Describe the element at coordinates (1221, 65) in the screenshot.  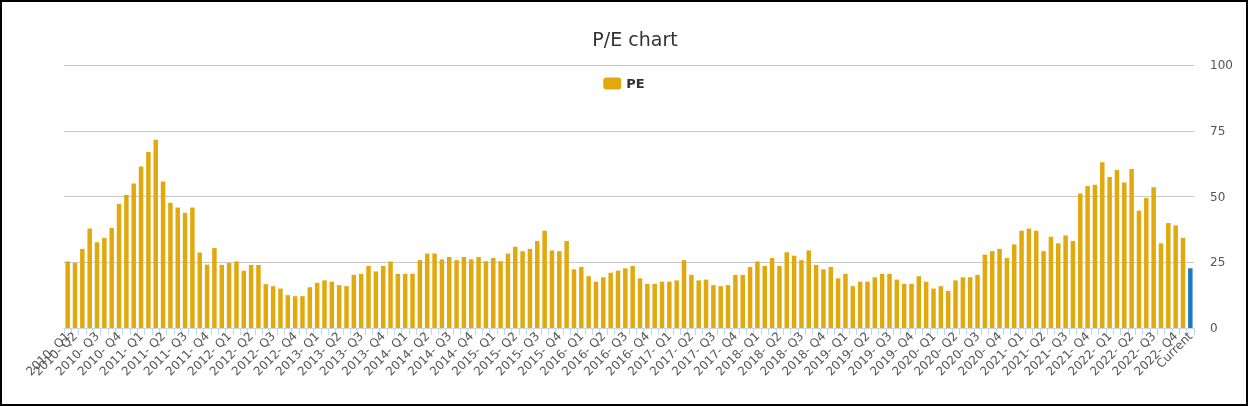
I see `y-tick-label: 100` at that location.